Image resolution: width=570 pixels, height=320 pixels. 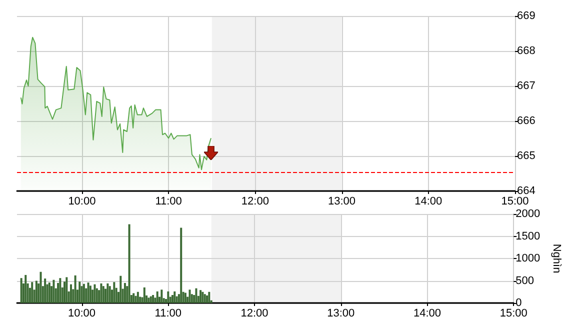 I want to click on y-tick-label: 667, so click(x=526, y=86).